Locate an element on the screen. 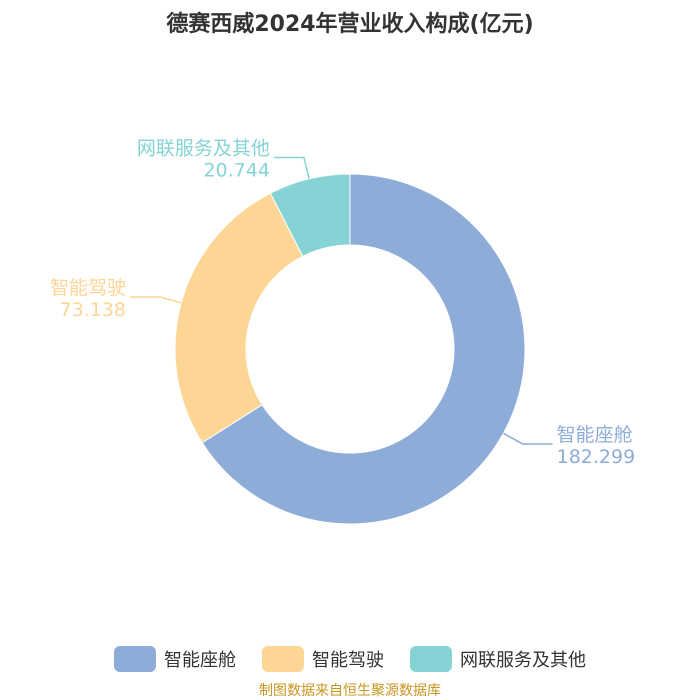  legend-item-2: 智能驾驶 is located at coordinates (323, 659).